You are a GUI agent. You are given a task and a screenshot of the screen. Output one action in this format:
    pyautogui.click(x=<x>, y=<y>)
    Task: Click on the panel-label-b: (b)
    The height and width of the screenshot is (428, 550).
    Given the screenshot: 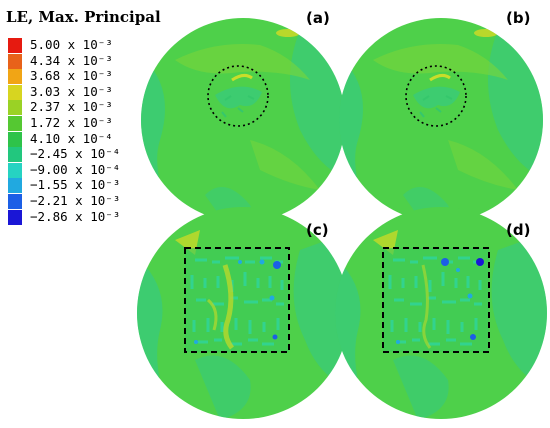 What is the action you would take?
    pyautogui.click(x=518, y=18)
    